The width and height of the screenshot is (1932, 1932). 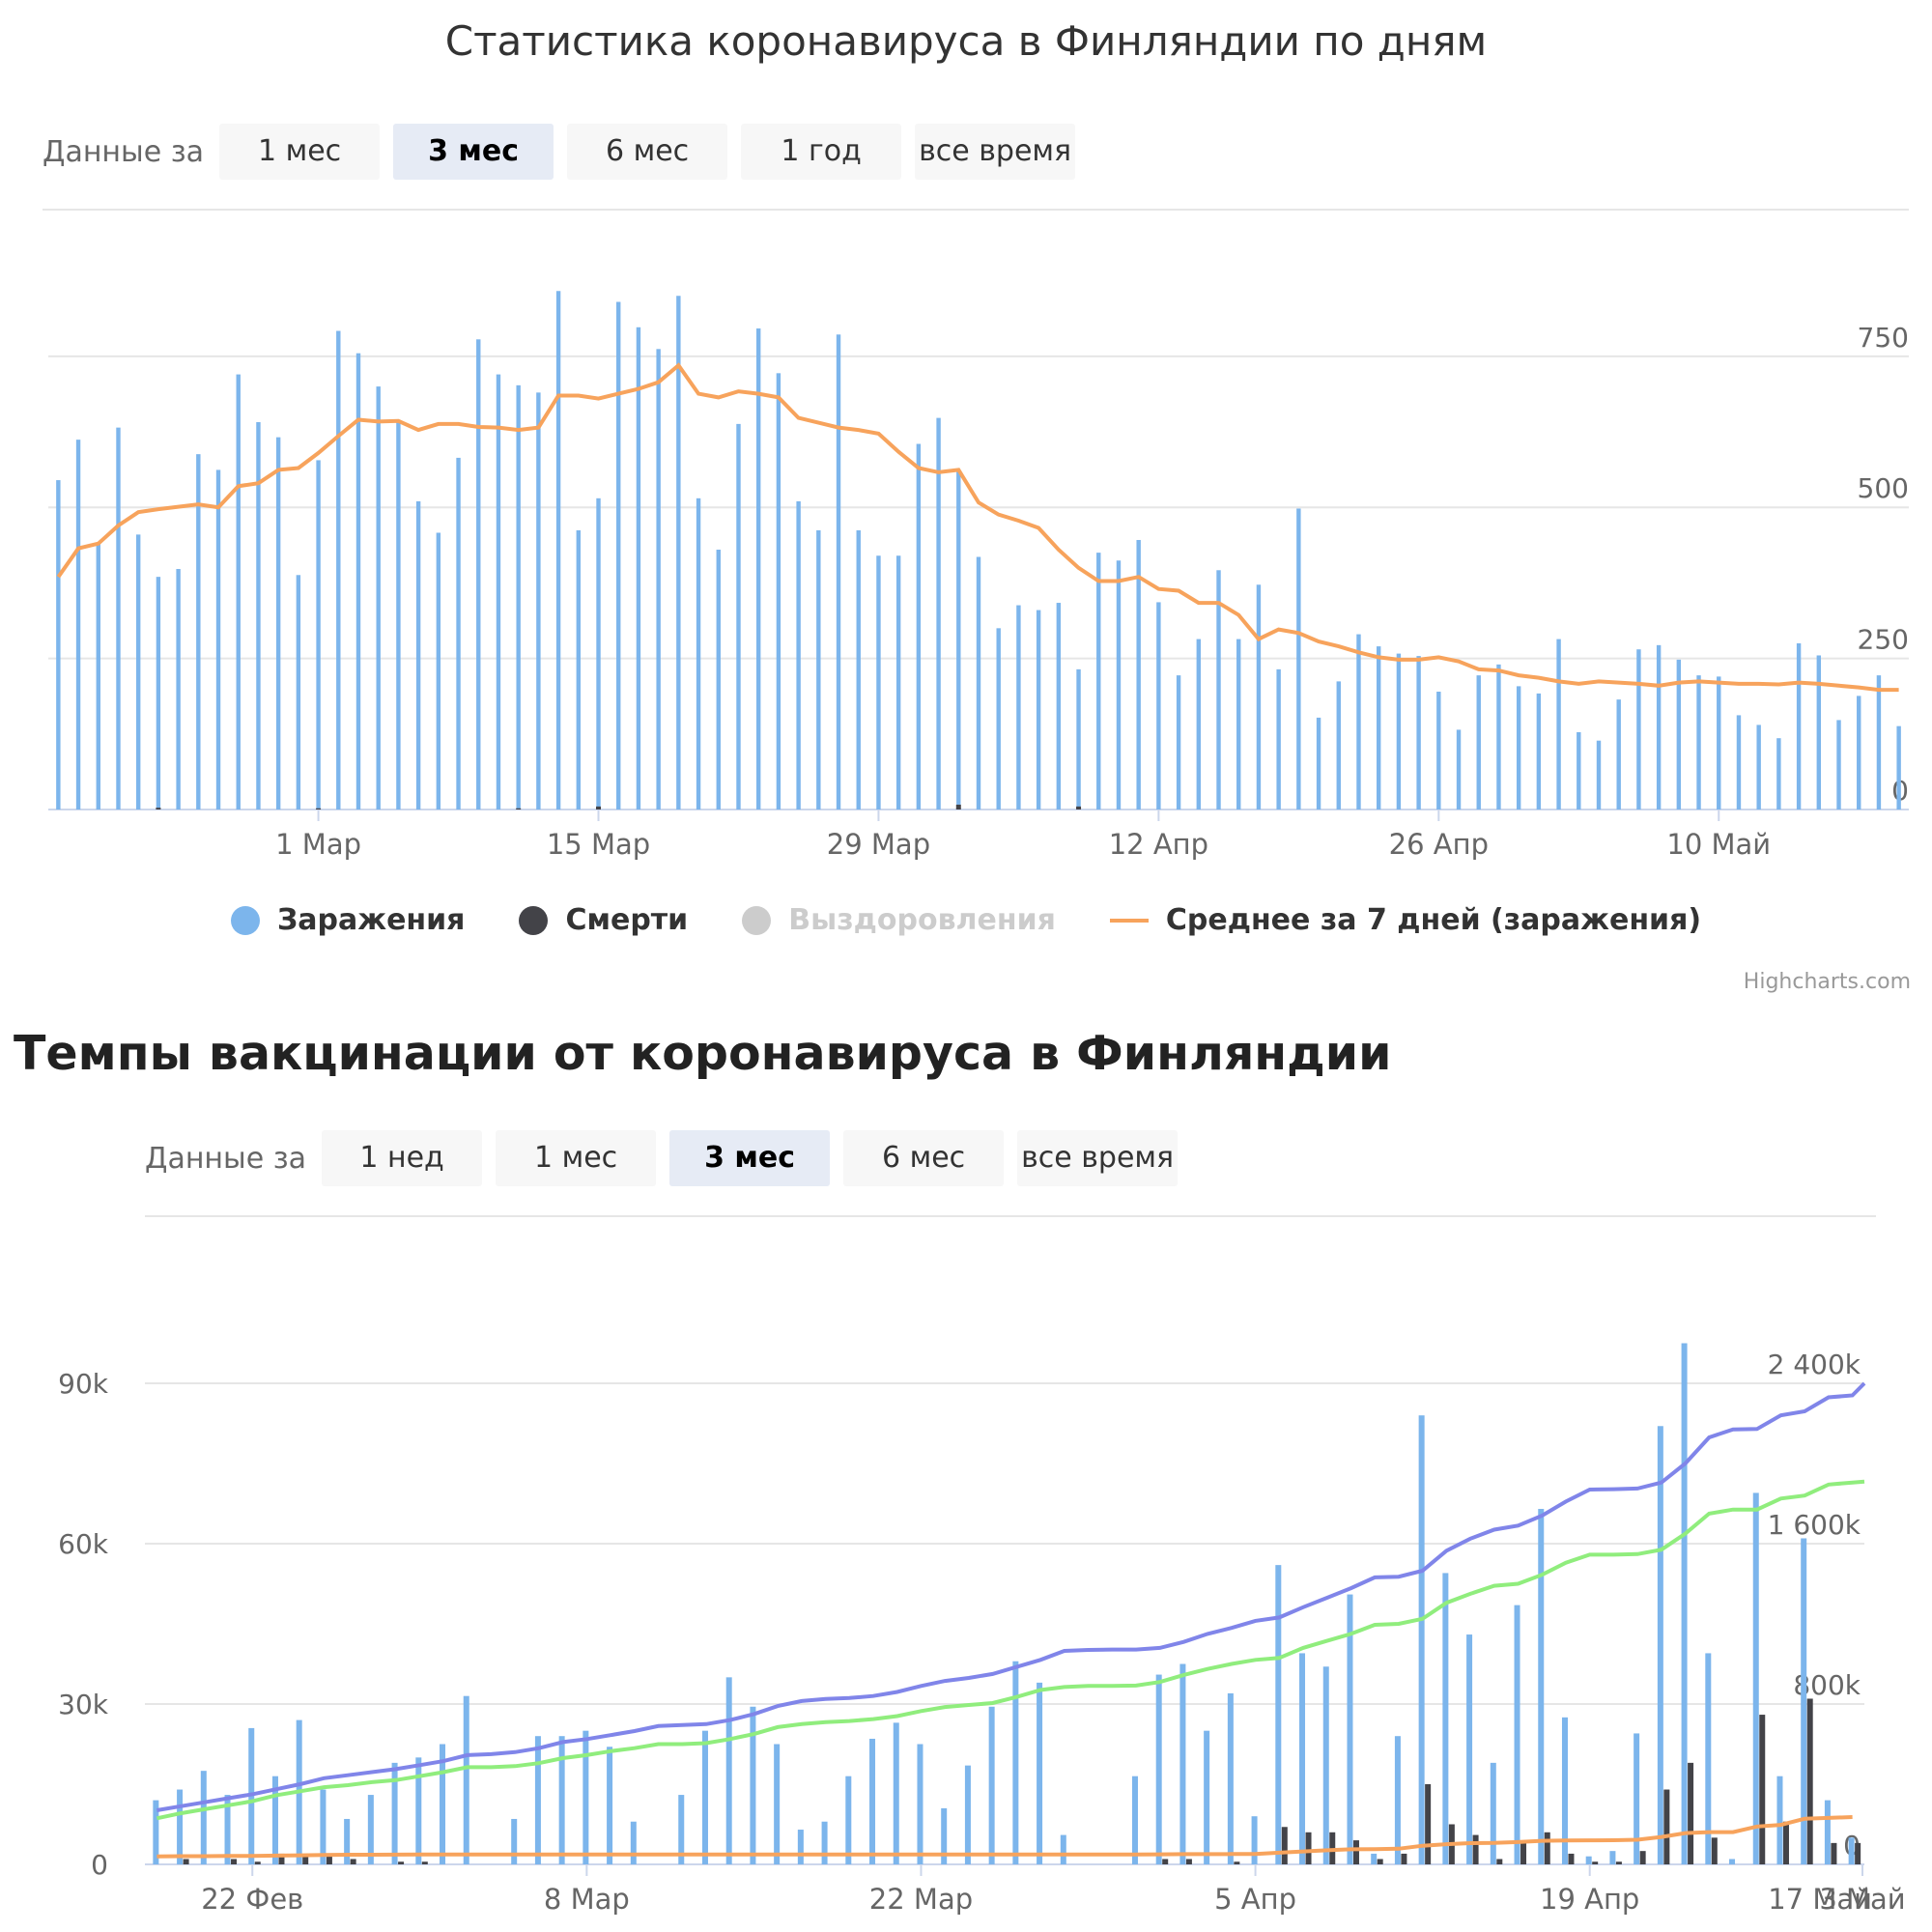 What do you see at coordinates (1255, 1899) in the screenshot?
I see `x-tick-label: 5 Апр` at bounding box center [1255, 1899].